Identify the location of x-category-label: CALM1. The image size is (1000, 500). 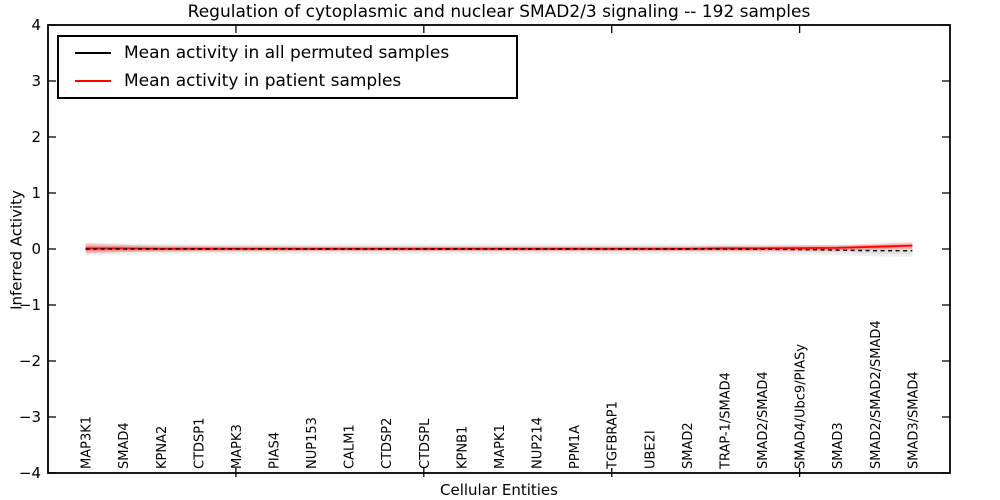
(350, 446).